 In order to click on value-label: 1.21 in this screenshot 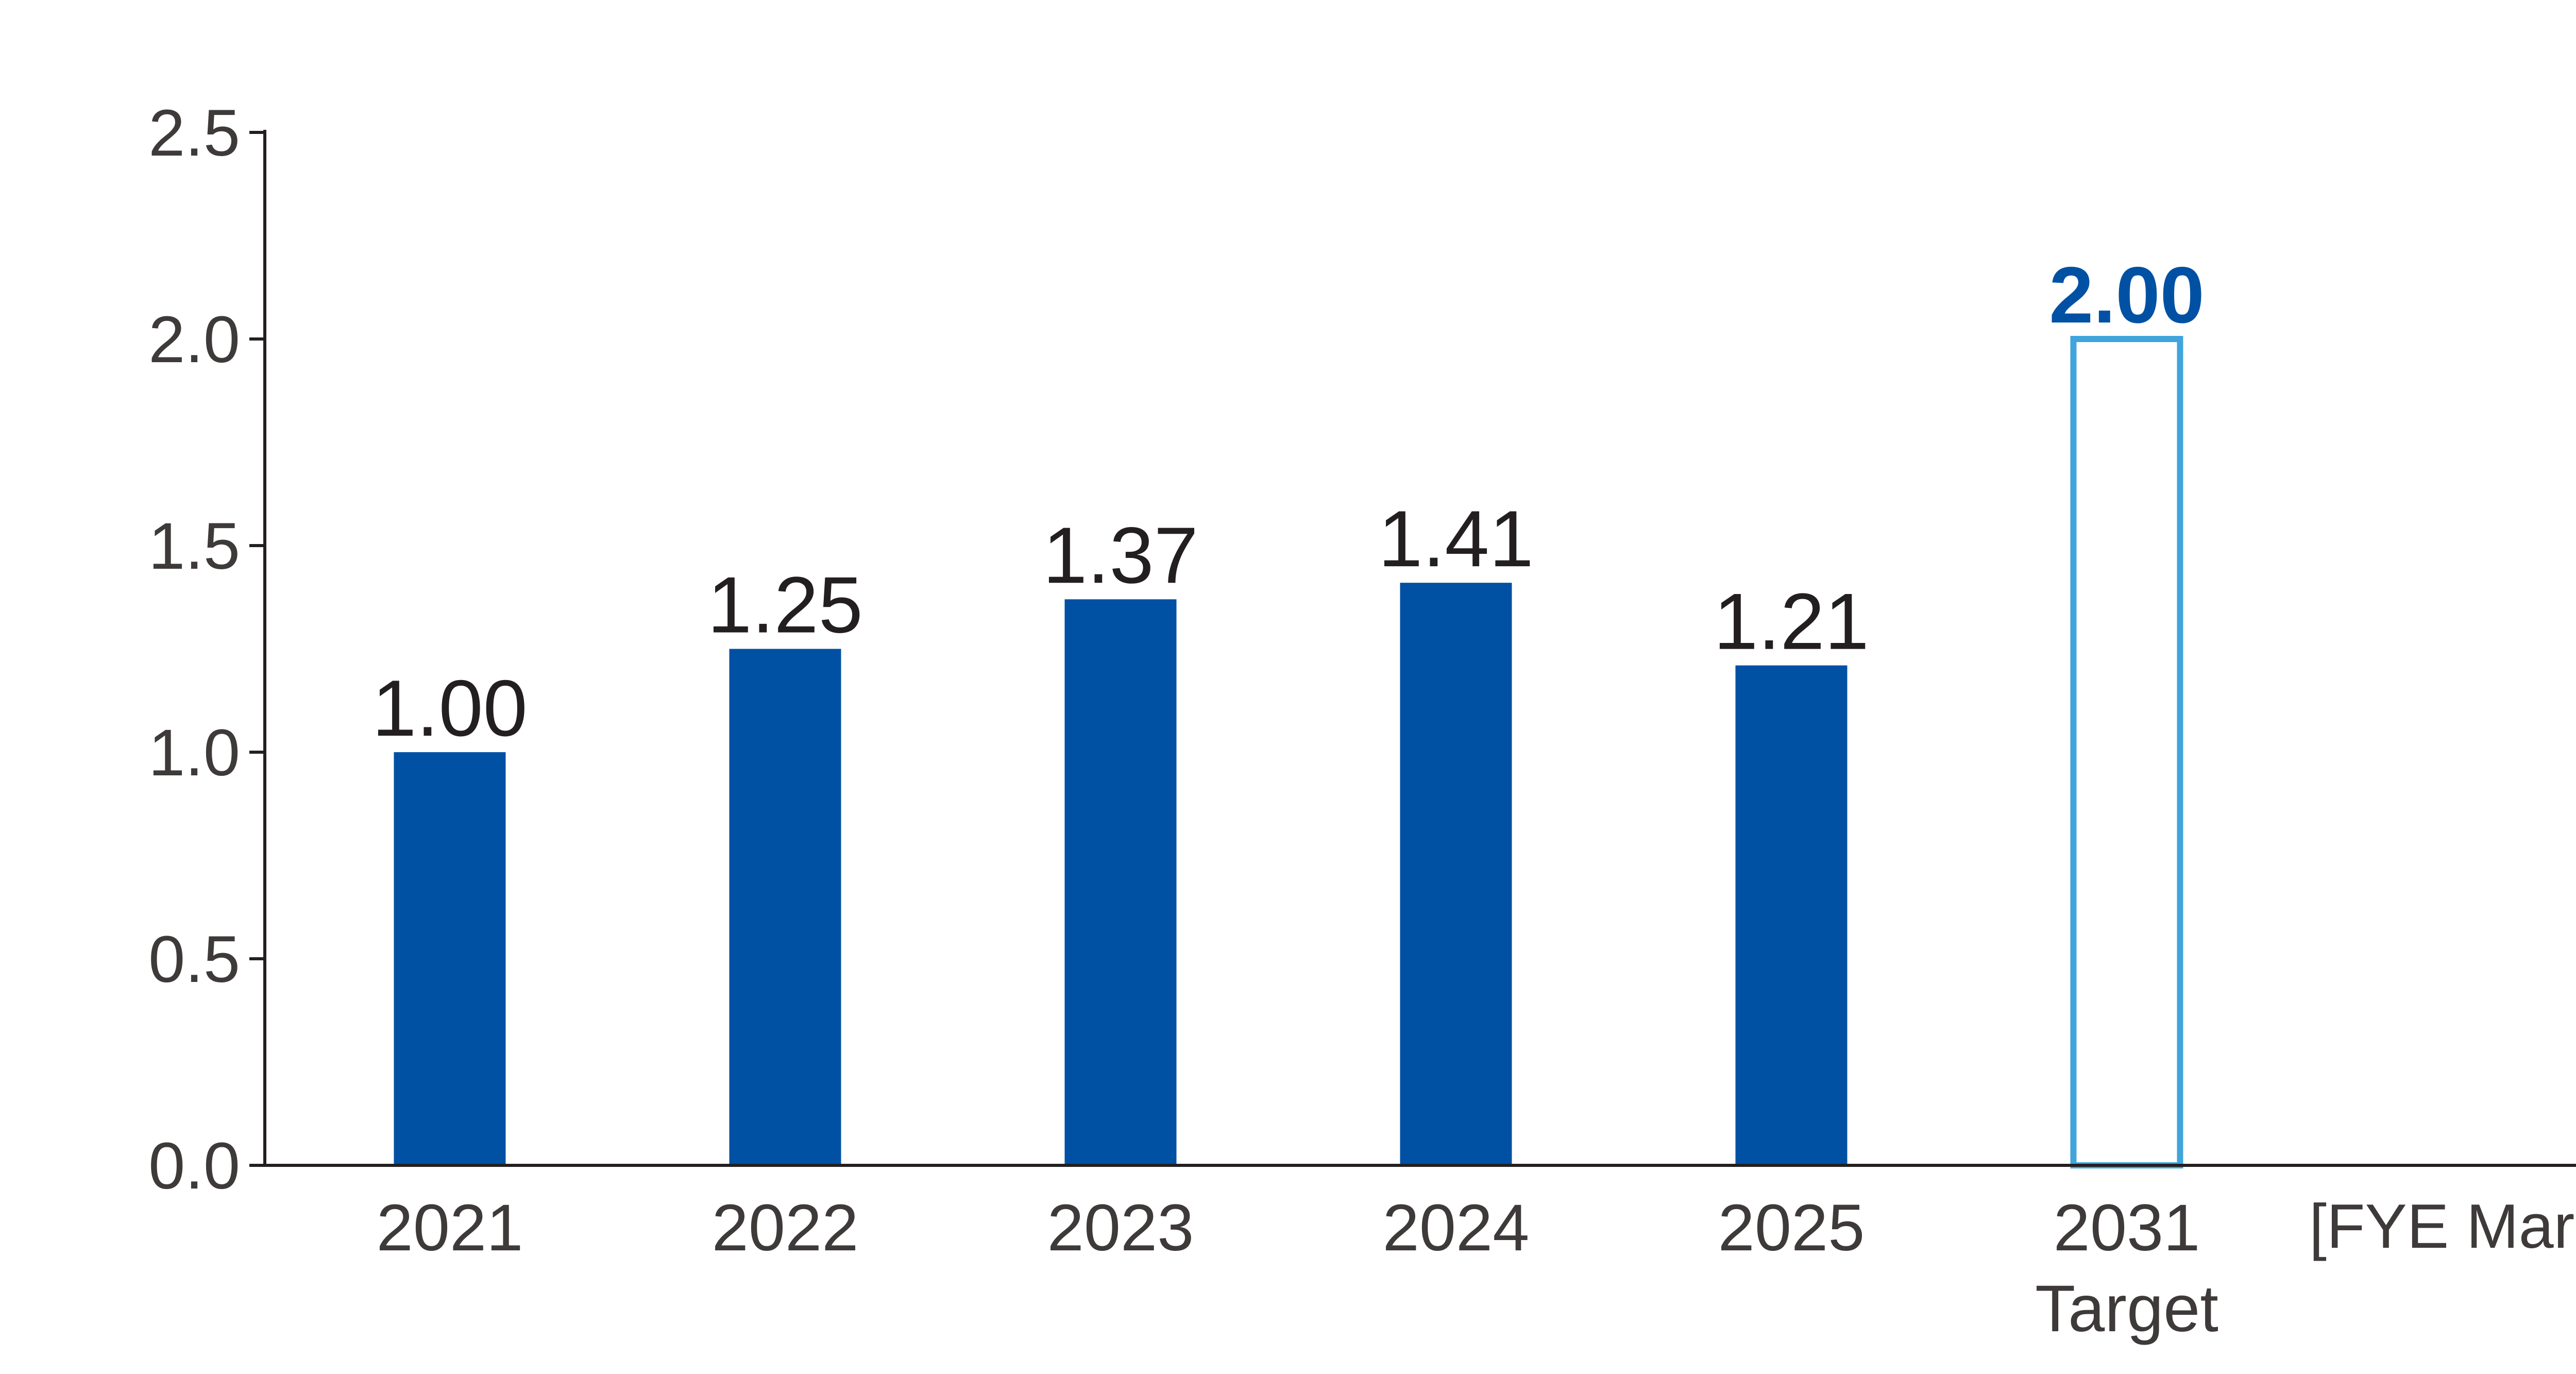, I will do `click(1792, 621)`.